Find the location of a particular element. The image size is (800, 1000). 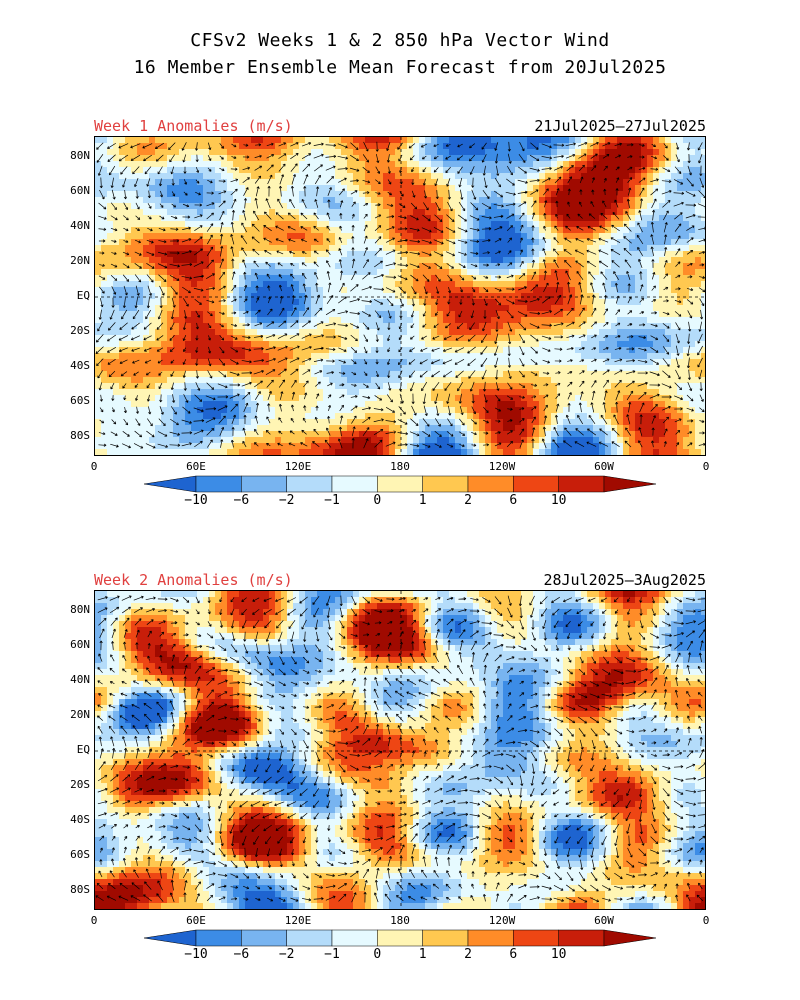

panel2-colorbar-tick-label: 6 is located at coordinates (513, 954).